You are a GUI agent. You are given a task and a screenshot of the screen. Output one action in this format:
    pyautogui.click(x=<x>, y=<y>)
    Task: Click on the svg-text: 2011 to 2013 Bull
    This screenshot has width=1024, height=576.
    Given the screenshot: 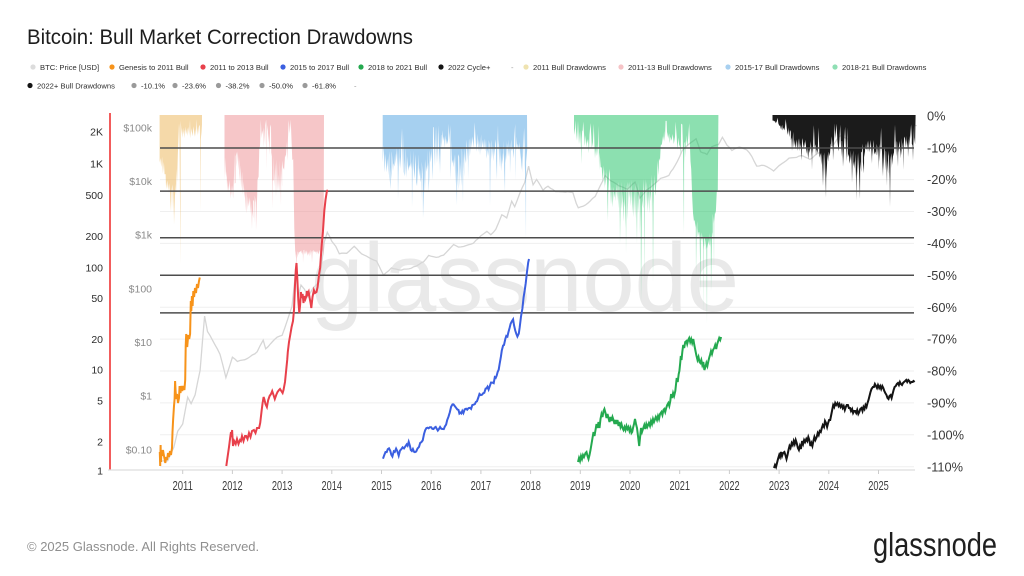 What is the action you would take?
    pyautogui.click(x=239, y=67)
    